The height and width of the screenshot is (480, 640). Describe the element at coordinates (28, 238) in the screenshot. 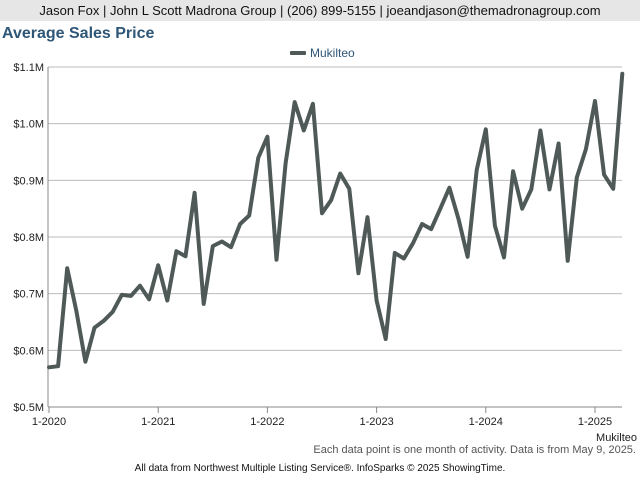

I see `y-tick-label: $0.8M` at that location.